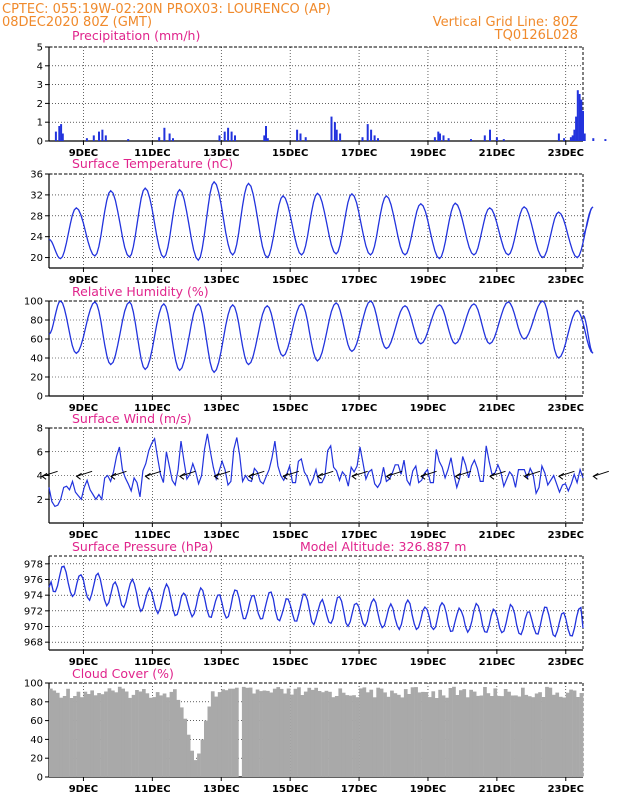 The image size is (618, 800). What do you see at coordinates (36, 721) in the screenshot?
I see `y-tick-label: 60` at bounding box center [36, 721].